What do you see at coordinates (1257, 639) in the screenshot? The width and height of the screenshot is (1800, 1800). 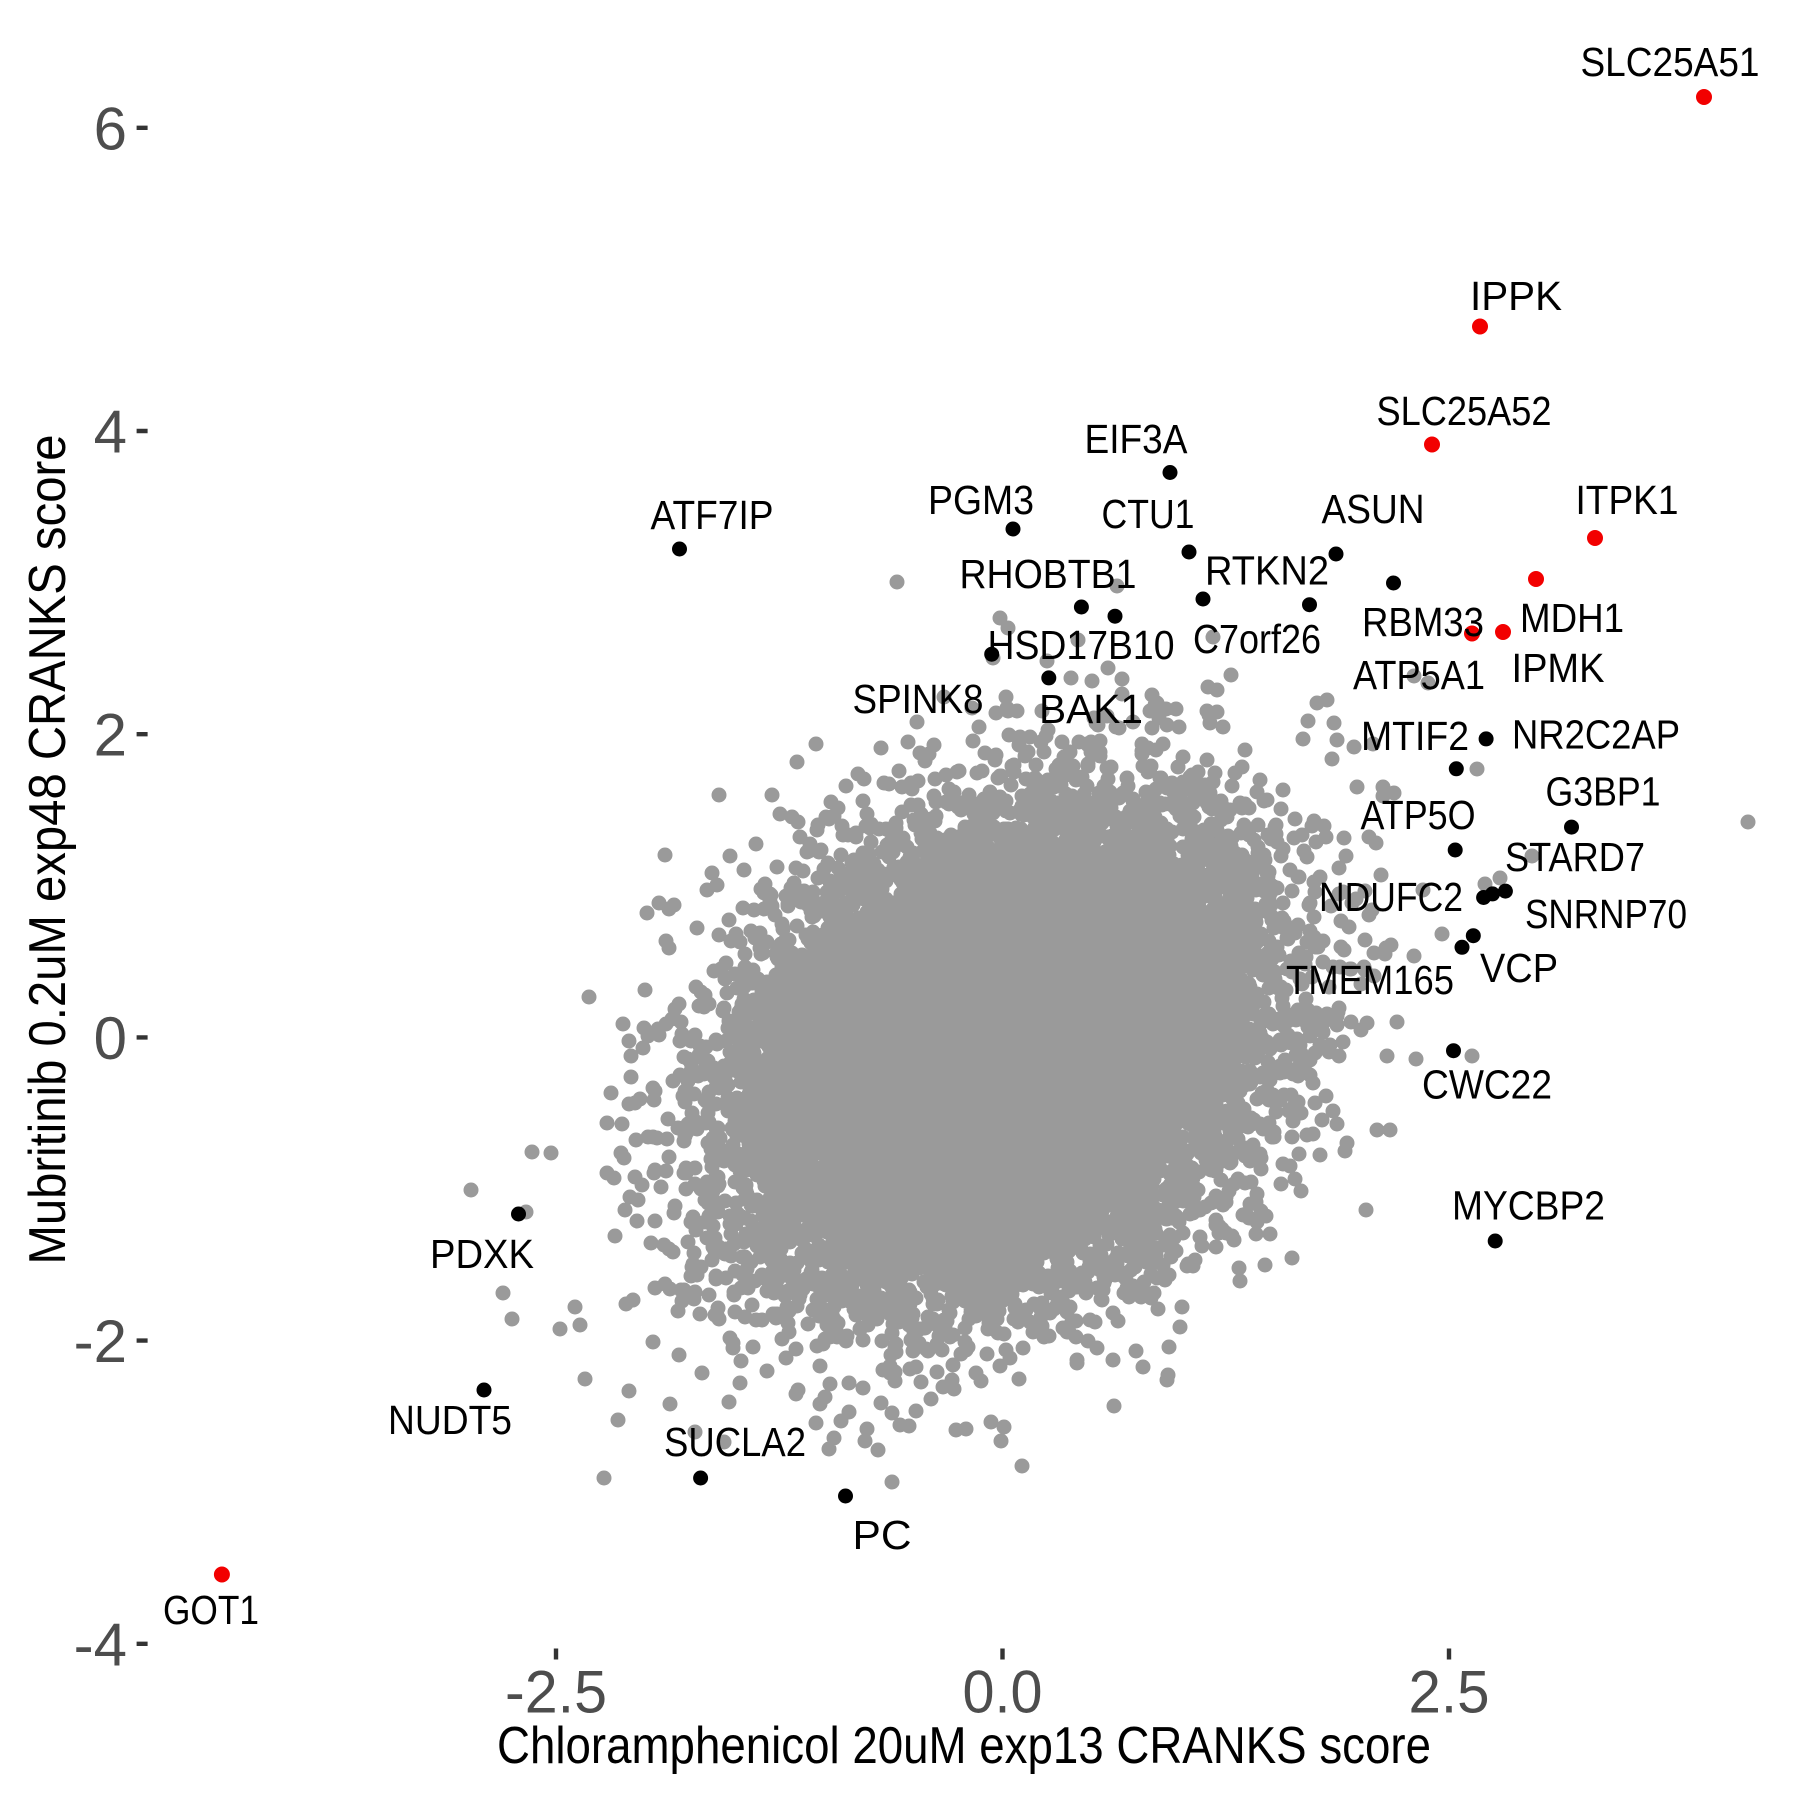 I see `svg-text: C7orf26` at bounding box center [1257, 639].